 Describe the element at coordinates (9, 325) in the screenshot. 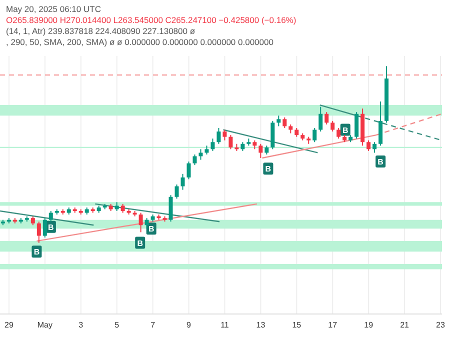

I see `x-tick-label: 29` at that location.